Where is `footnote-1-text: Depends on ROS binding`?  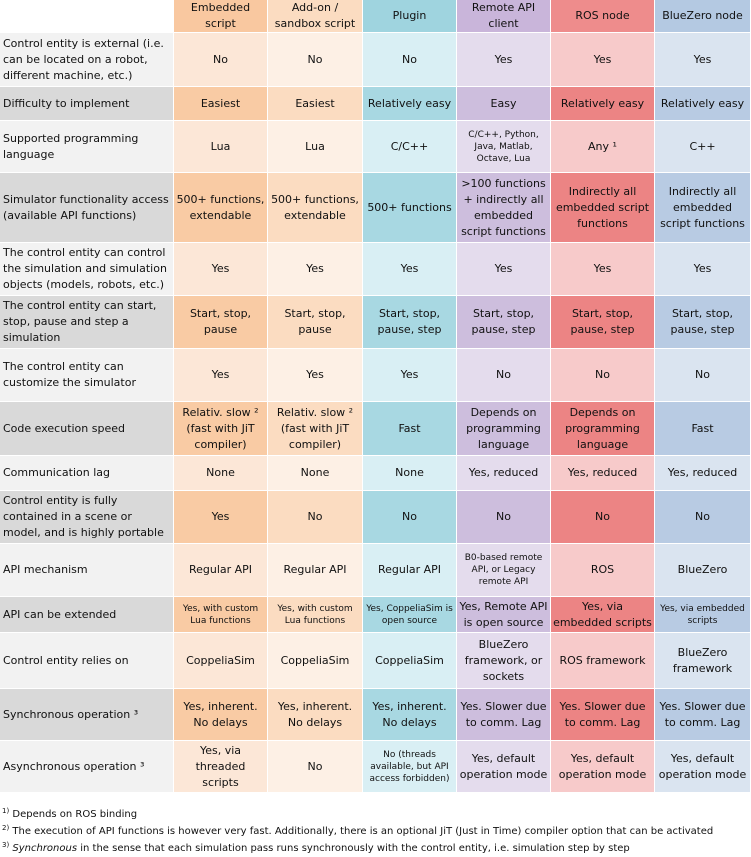 footnote-1-text: Depends on ROS binding is located at coordinates (75, 814).